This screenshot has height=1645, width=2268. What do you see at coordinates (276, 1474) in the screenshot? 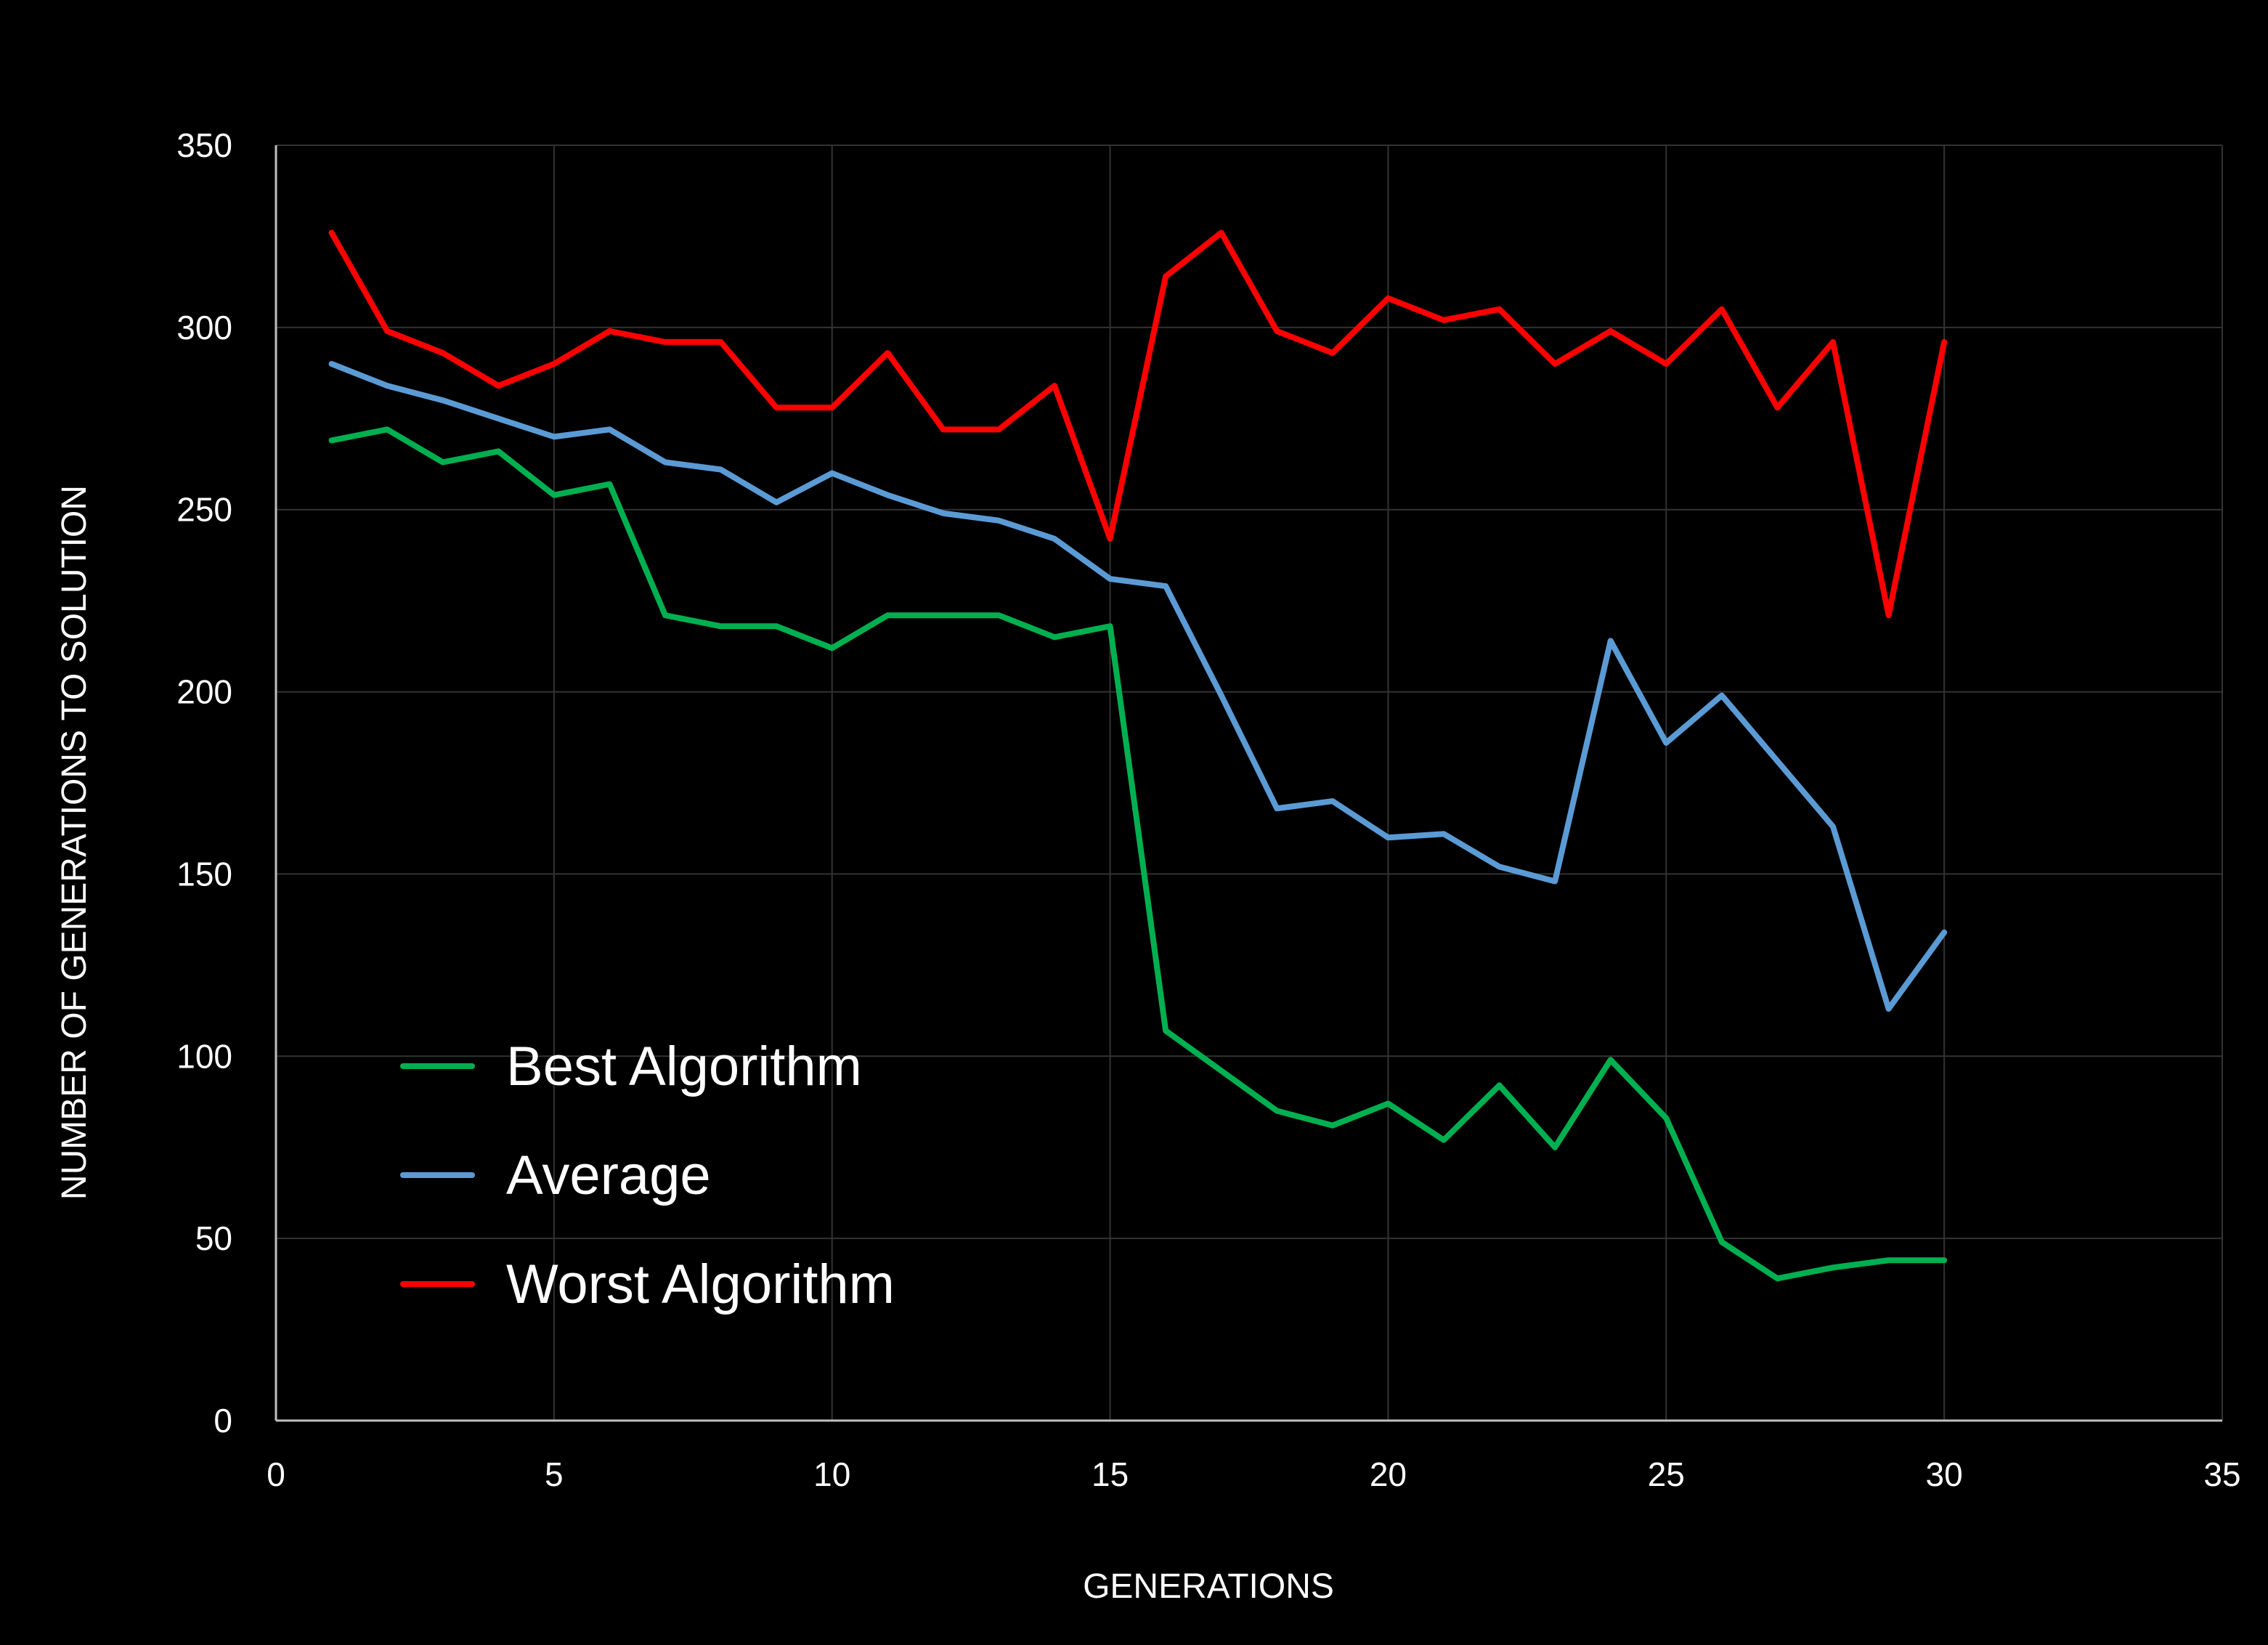
I see `x-tick-label: 0` at bounding box center [276, 1474].